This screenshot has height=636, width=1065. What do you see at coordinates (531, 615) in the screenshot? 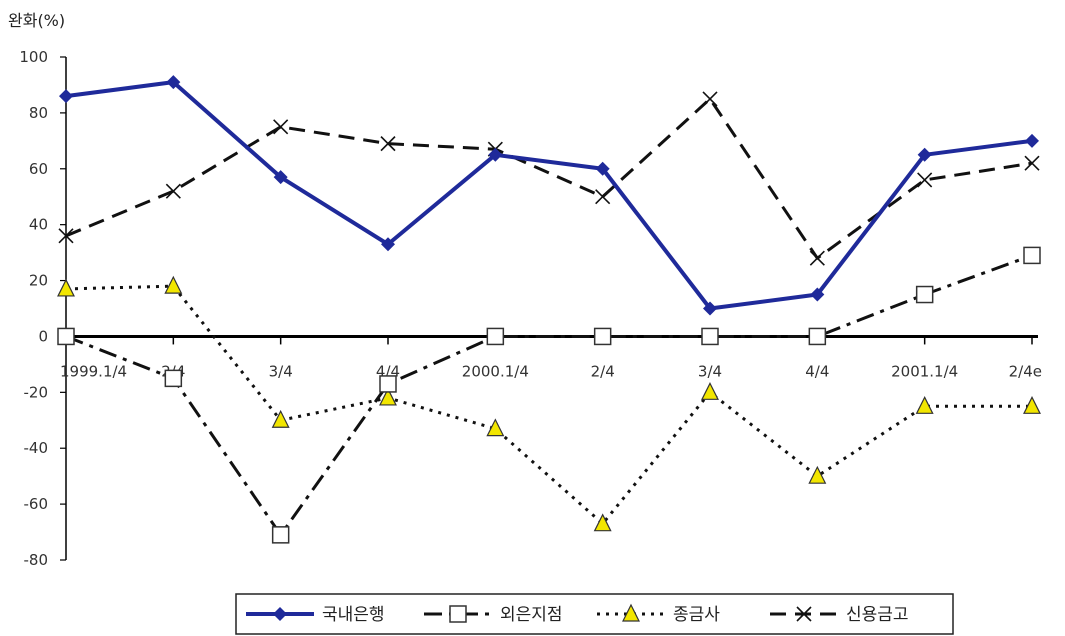
I see `legend-label: 외은지점` at bounding box center [531, 615].